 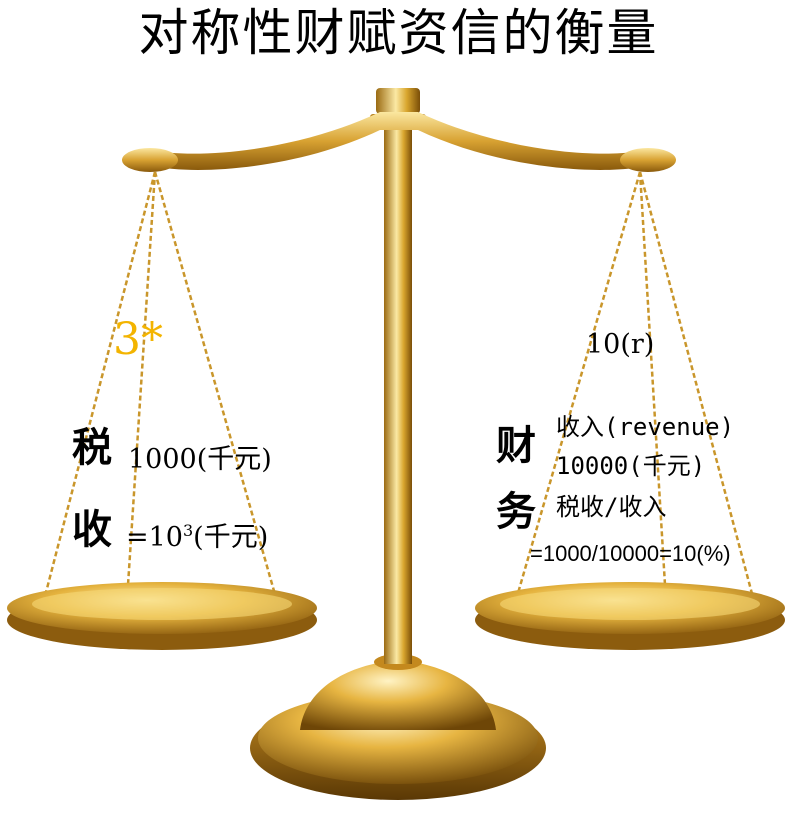 I want to click on collect-value-prefix: =10, so click(x=154, y=537).